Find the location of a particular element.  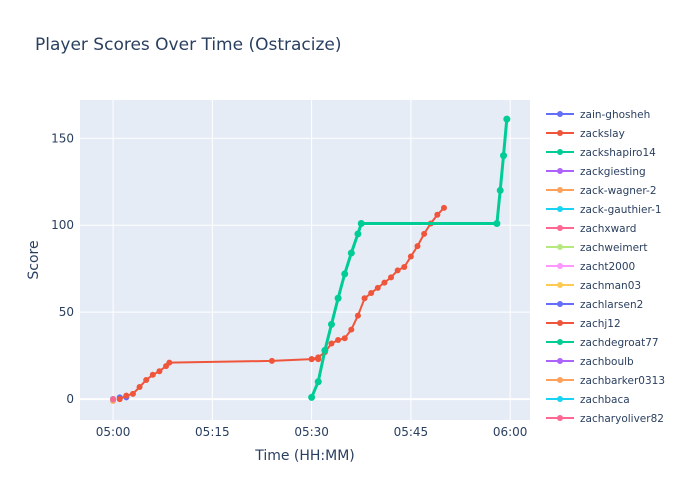

x-axis-title: Time (HH:MM) is located at coordinates (304, 456).